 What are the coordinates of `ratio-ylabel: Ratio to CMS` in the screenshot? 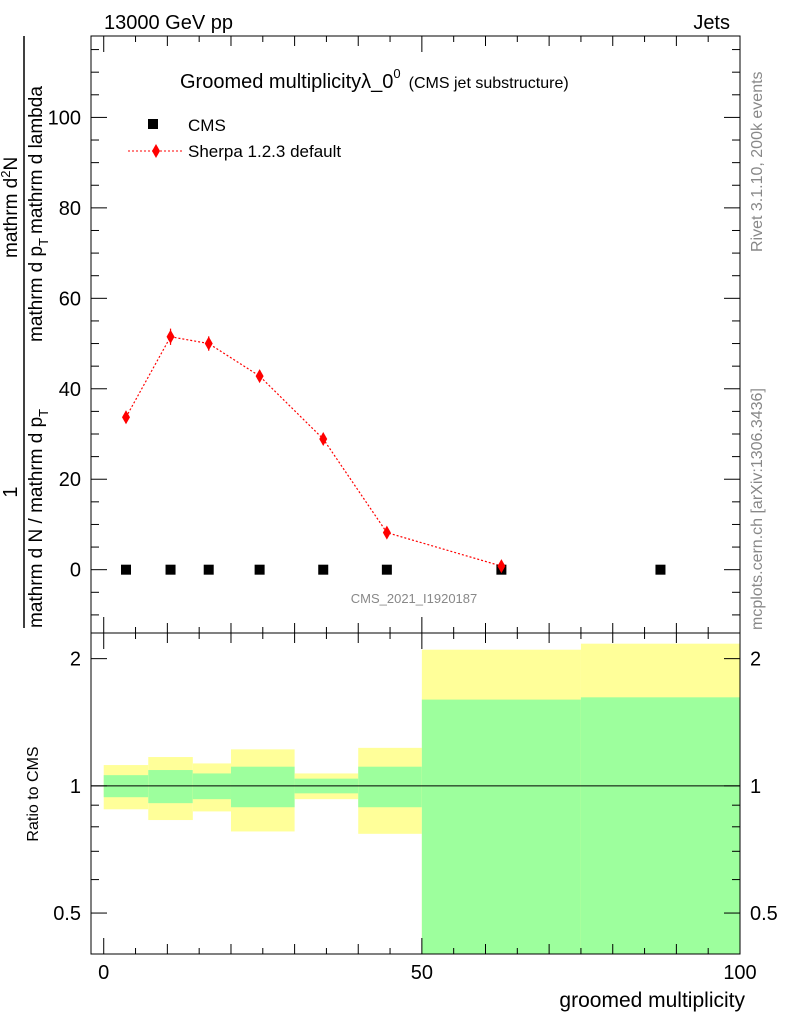 It's located at (33, 793).